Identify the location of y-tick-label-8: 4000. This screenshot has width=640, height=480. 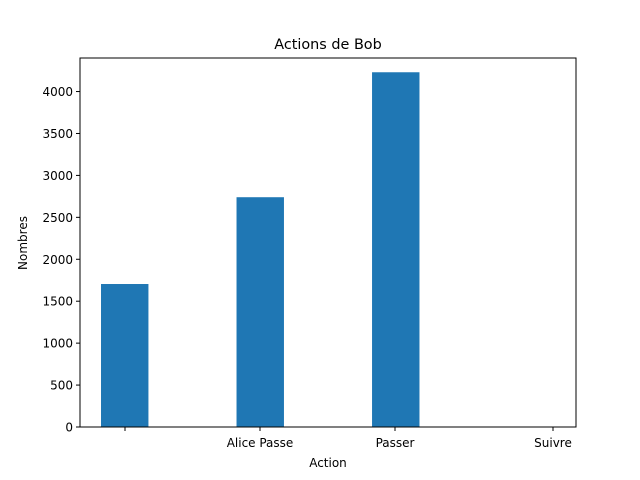
(57, 92).